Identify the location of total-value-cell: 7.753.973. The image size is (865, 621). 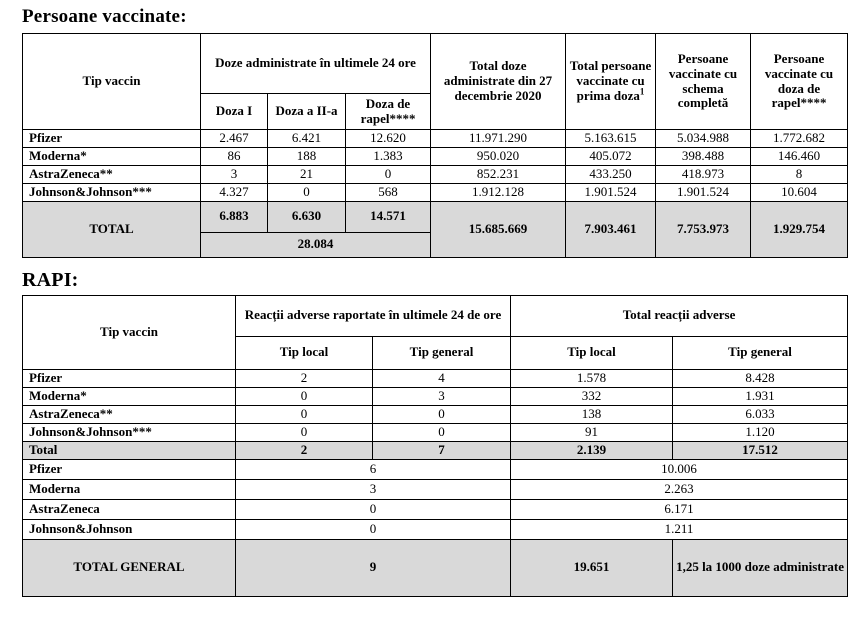
(703, 229).